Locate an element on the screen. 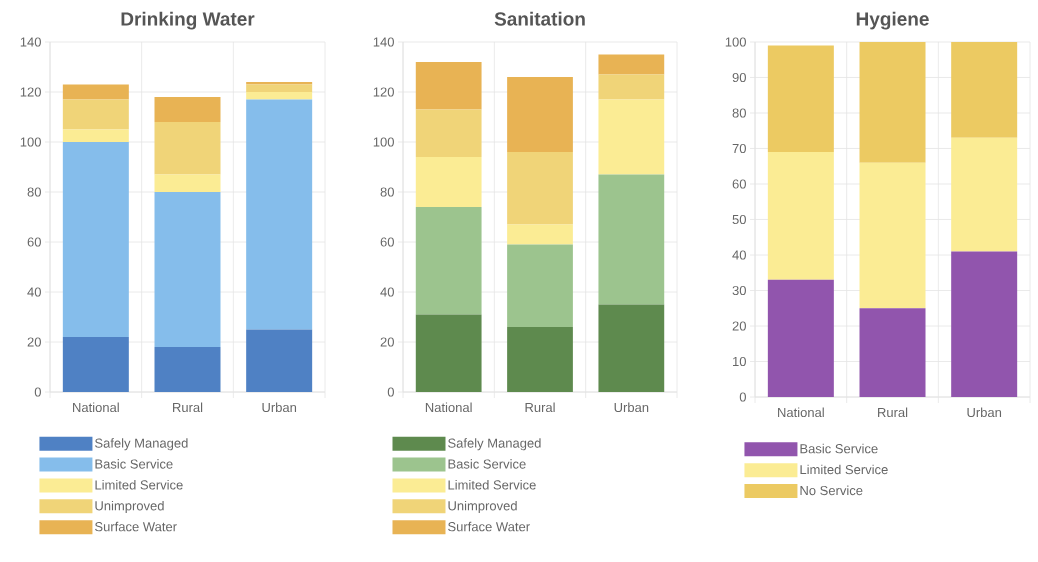 Image resolution: width=1038 pixels, height=562 pixels. chart-title: Hygiene is located at coordinates (892, 20).